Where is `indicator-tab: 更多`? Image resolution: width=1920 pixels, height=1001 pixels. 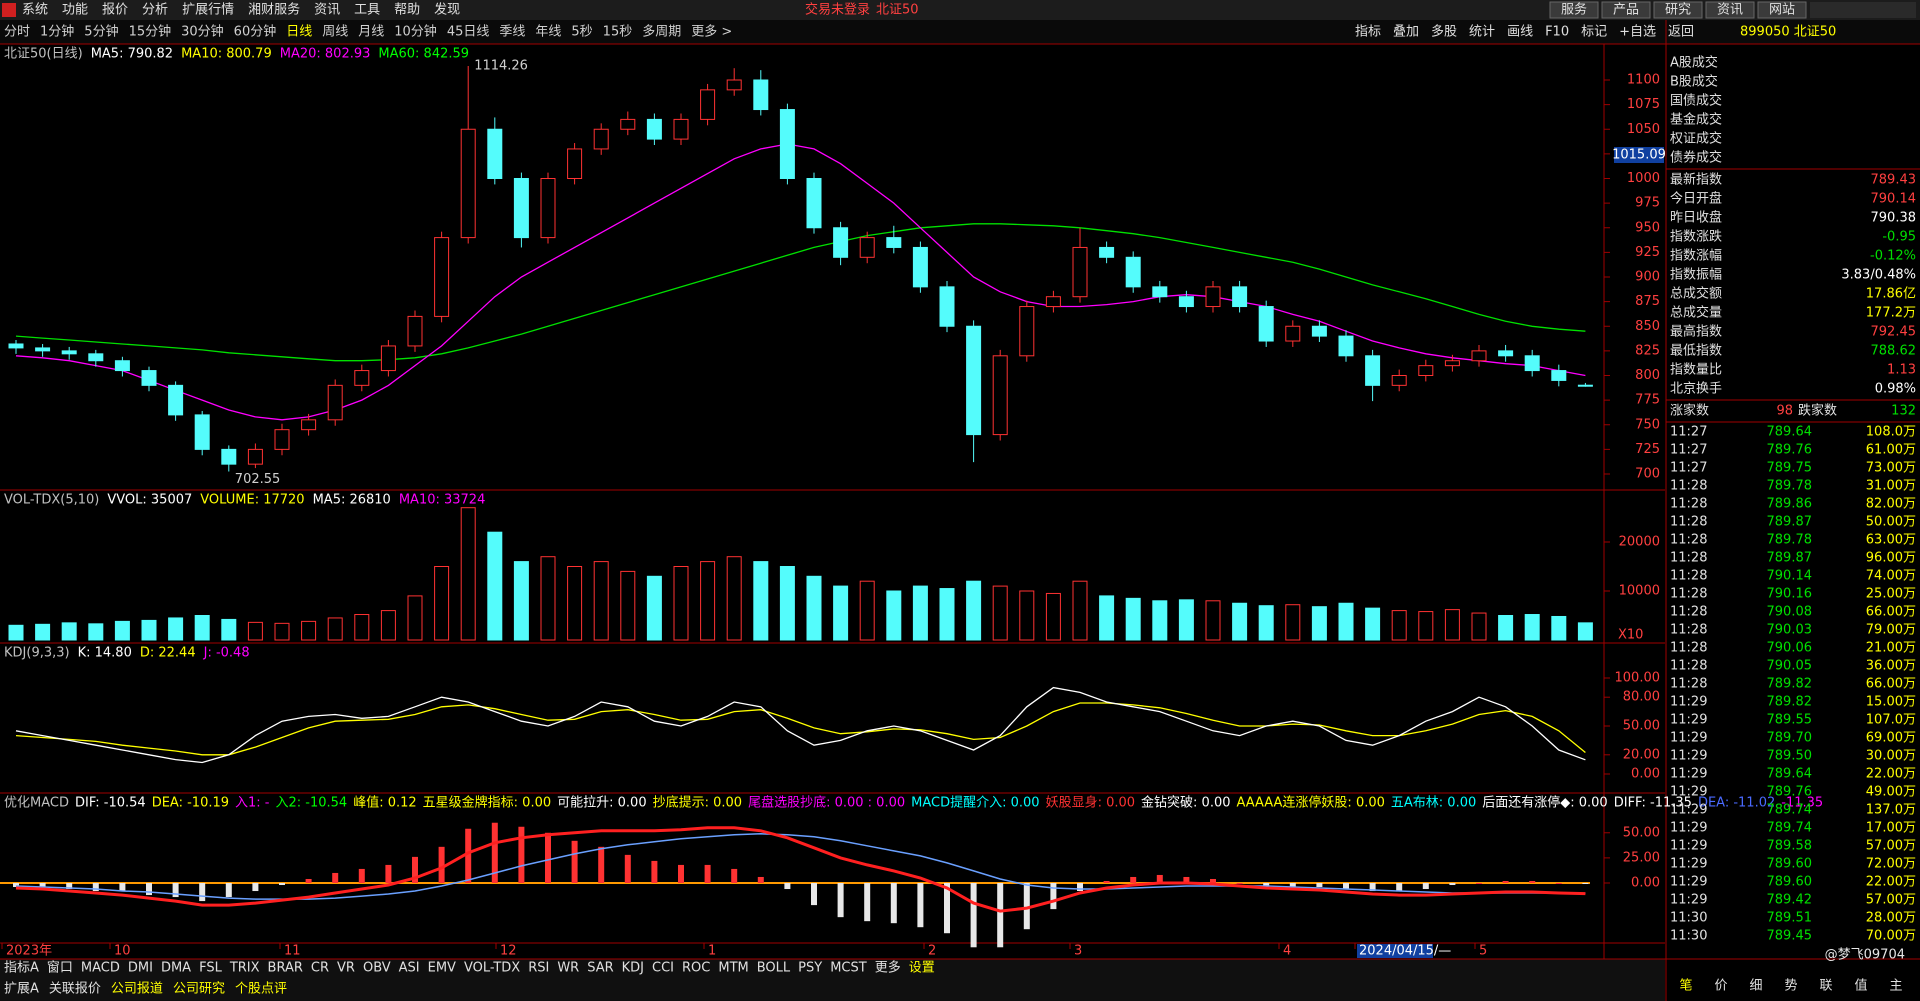
indicator-tab: 更多 is located at coordinates (888, 968).